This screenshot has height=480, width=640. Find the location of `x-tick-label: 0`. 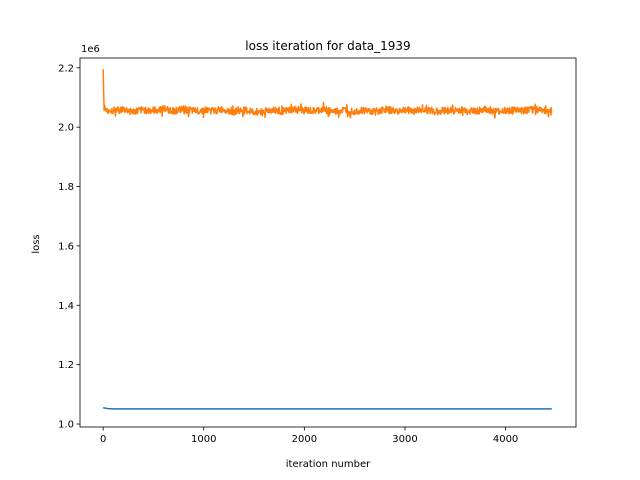

x-tick-label: 0 is located at coordinates (103, 439).